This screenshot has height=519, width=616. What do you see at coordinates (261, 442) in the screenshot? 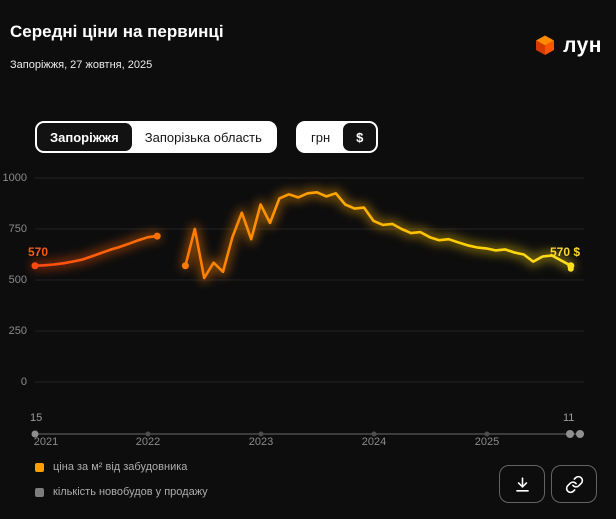
I see `x-axis-year-label: 2023` at bounding box center [261, 442].